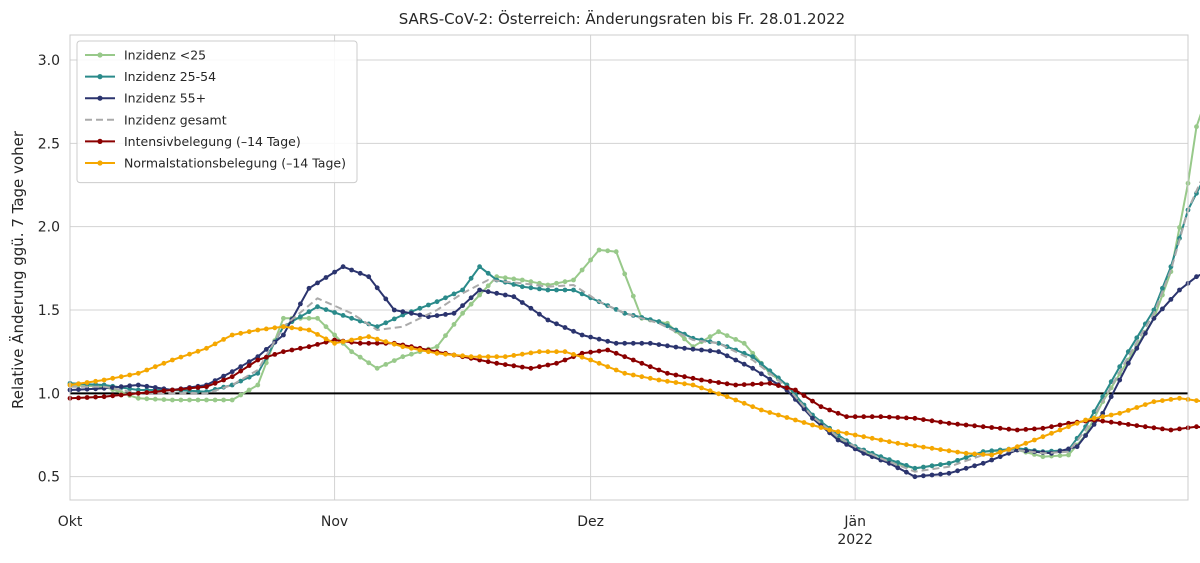 This screenshot has width=1200, height=563. What do you see at coordinates (49, 61) in the screenshot?
I see `y-tick-label: 3.0` at bounding box center [49, 61].